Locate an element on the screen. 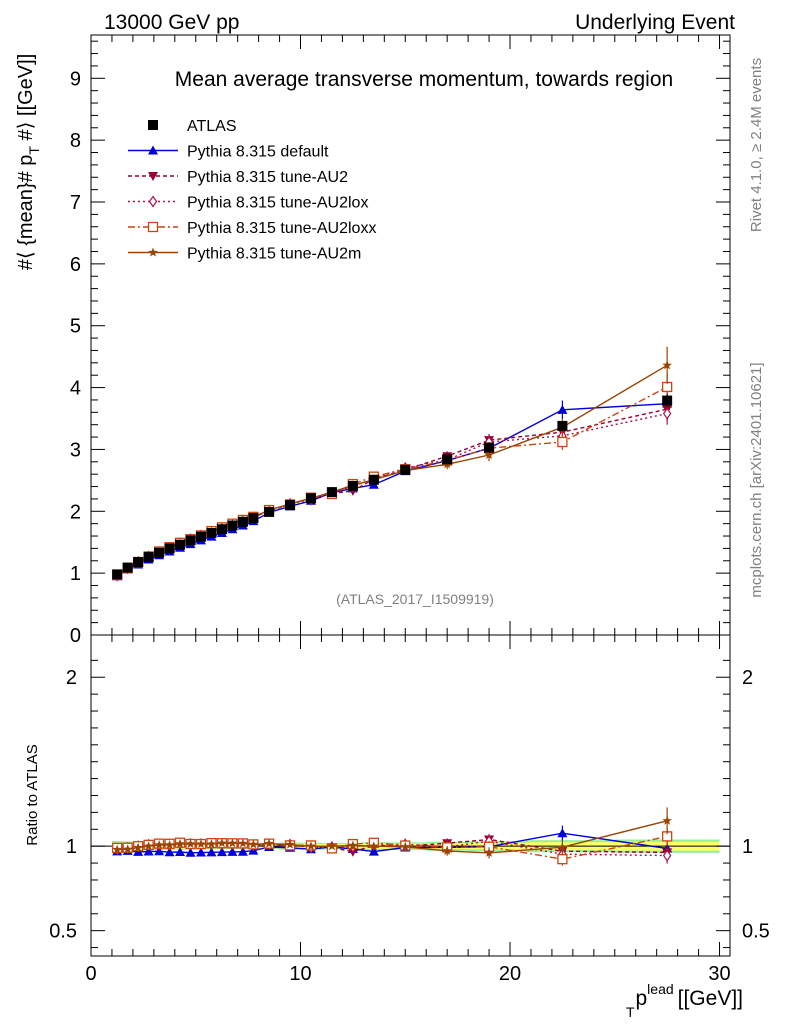  rivet-version-text: Rivet 4.1.0, ≥ 2.4M events is located at coordinates (756, 145).